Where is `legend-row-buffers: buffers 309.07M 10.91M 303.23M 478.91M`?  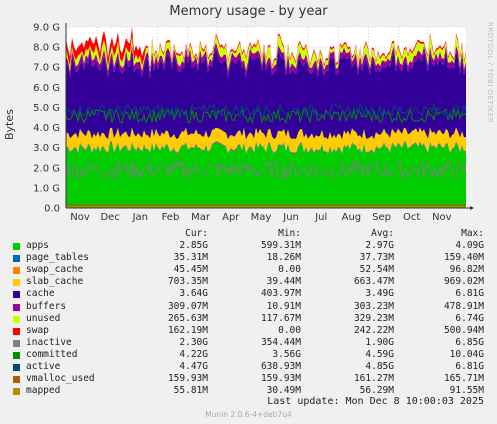 legend-row-buffers: buffers 309.07M 10.91M 303.23M 478.91M is located at coordinates (250, 307).